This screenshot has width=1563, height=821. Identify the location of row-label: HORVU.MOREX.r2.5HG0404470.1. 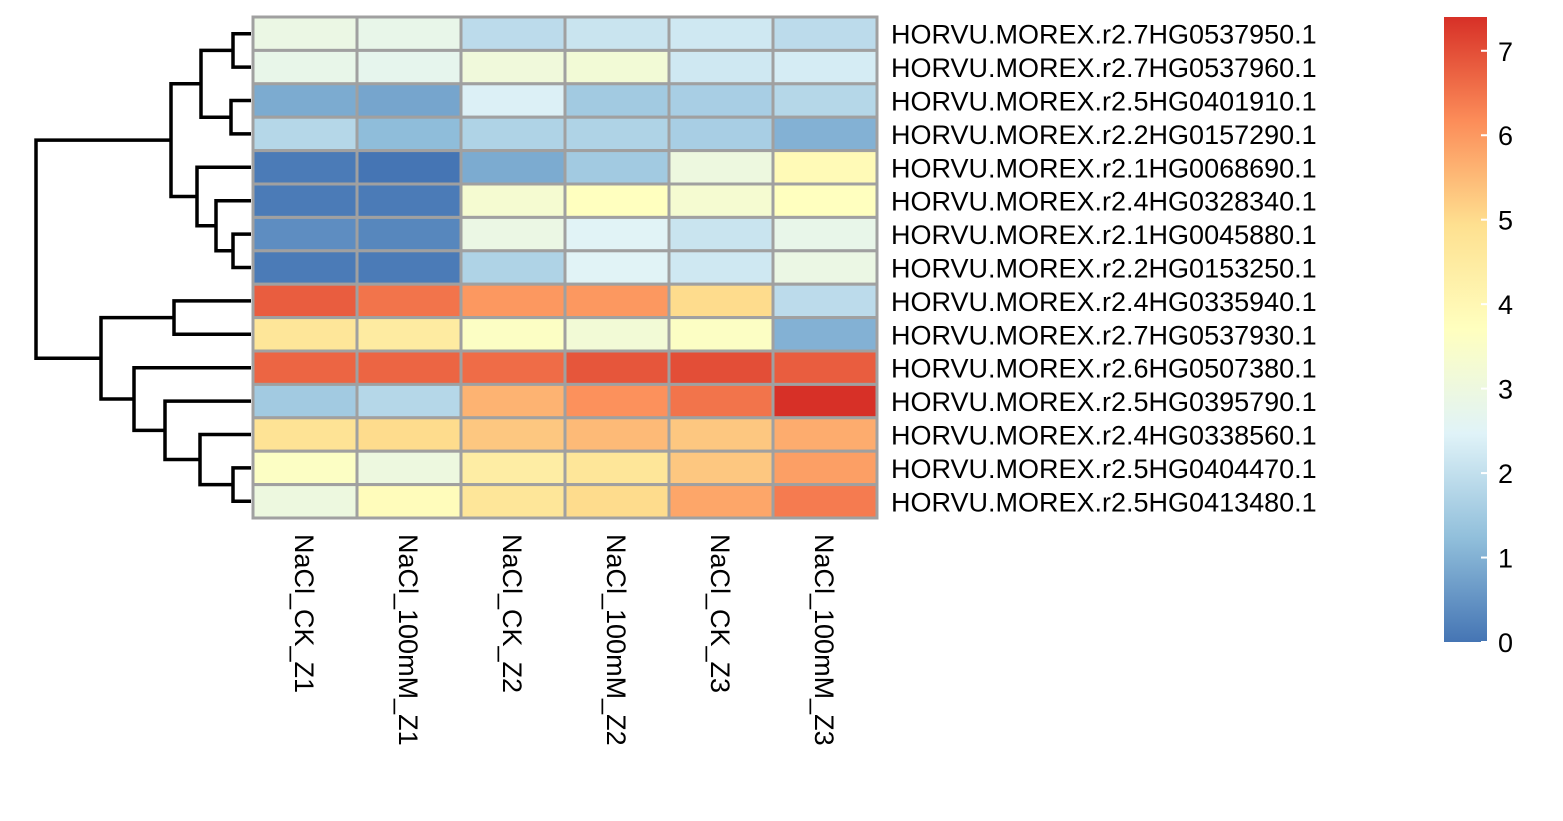
(1104, 469).